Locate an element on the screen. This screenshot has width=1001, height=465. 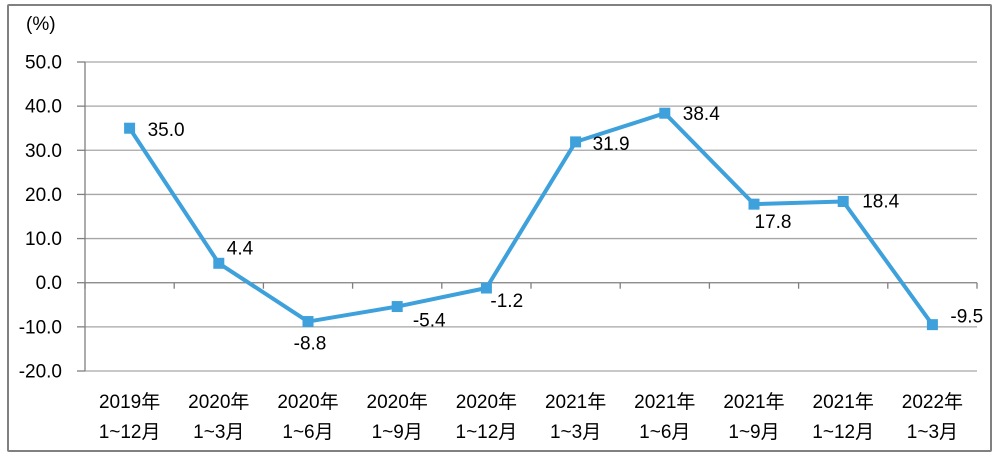
data-label: -1.2 is located at coordinates (506, 301).